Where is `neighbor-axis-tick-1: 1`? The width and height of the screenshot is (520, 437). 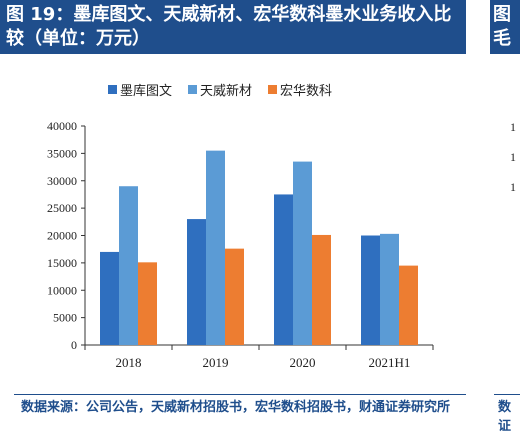 neighbor-axis-tick-1: 1 is located at coordinates (513, 127).